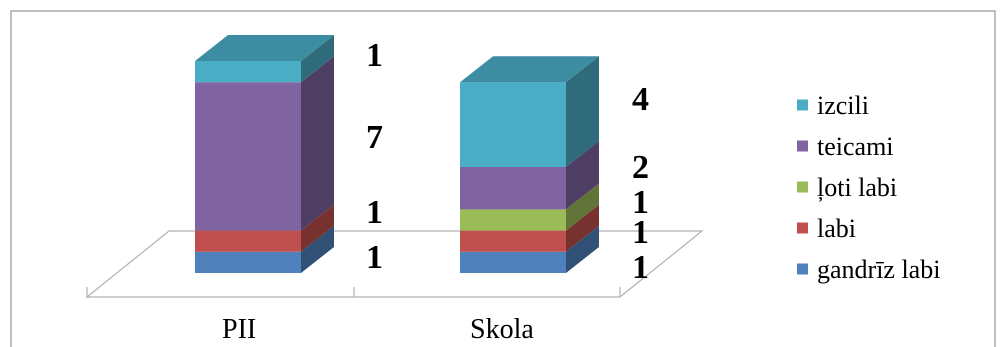 This screenshot has height=347, width=1001. What do you see at coordinates (640, 99) in the screenshot?
I see `data-label-skola-izcili: 4` at bounding box center [640, 99].